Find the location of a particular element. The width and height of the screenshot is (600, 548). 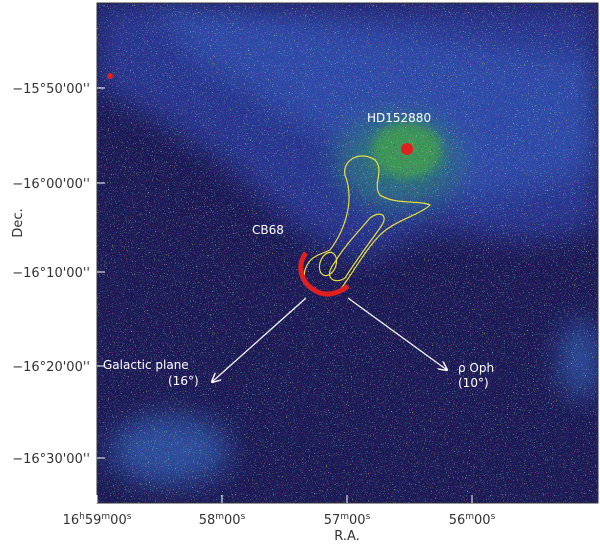

y-tick-label: −16°10'00'' is located at coordinates (51, 273).